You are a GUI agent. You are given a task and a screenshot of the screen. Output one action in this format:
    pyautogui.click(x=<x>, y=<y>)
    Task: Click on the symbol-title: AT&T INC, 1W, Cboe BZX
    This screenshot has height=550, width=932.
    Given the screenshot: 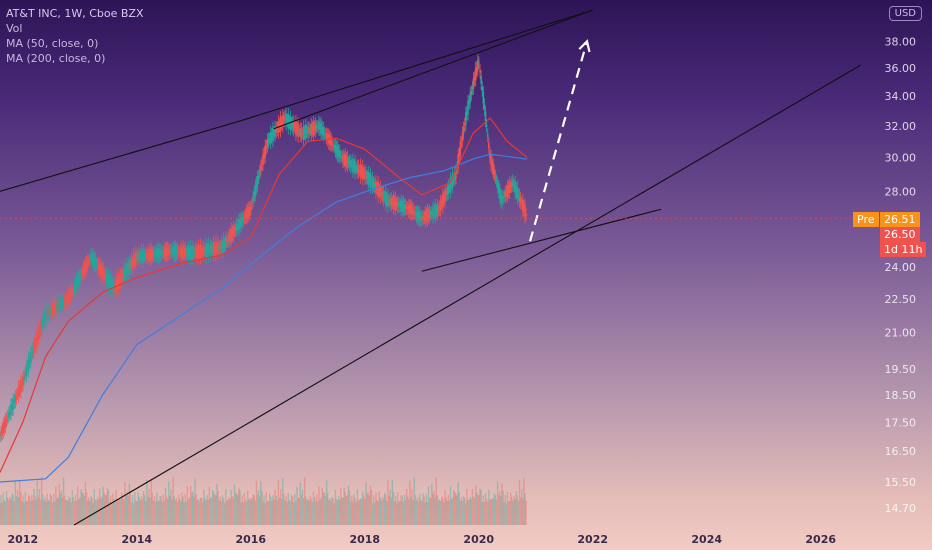 What is the action you would take?
    pyautogui.click(x=75, y=13)
    